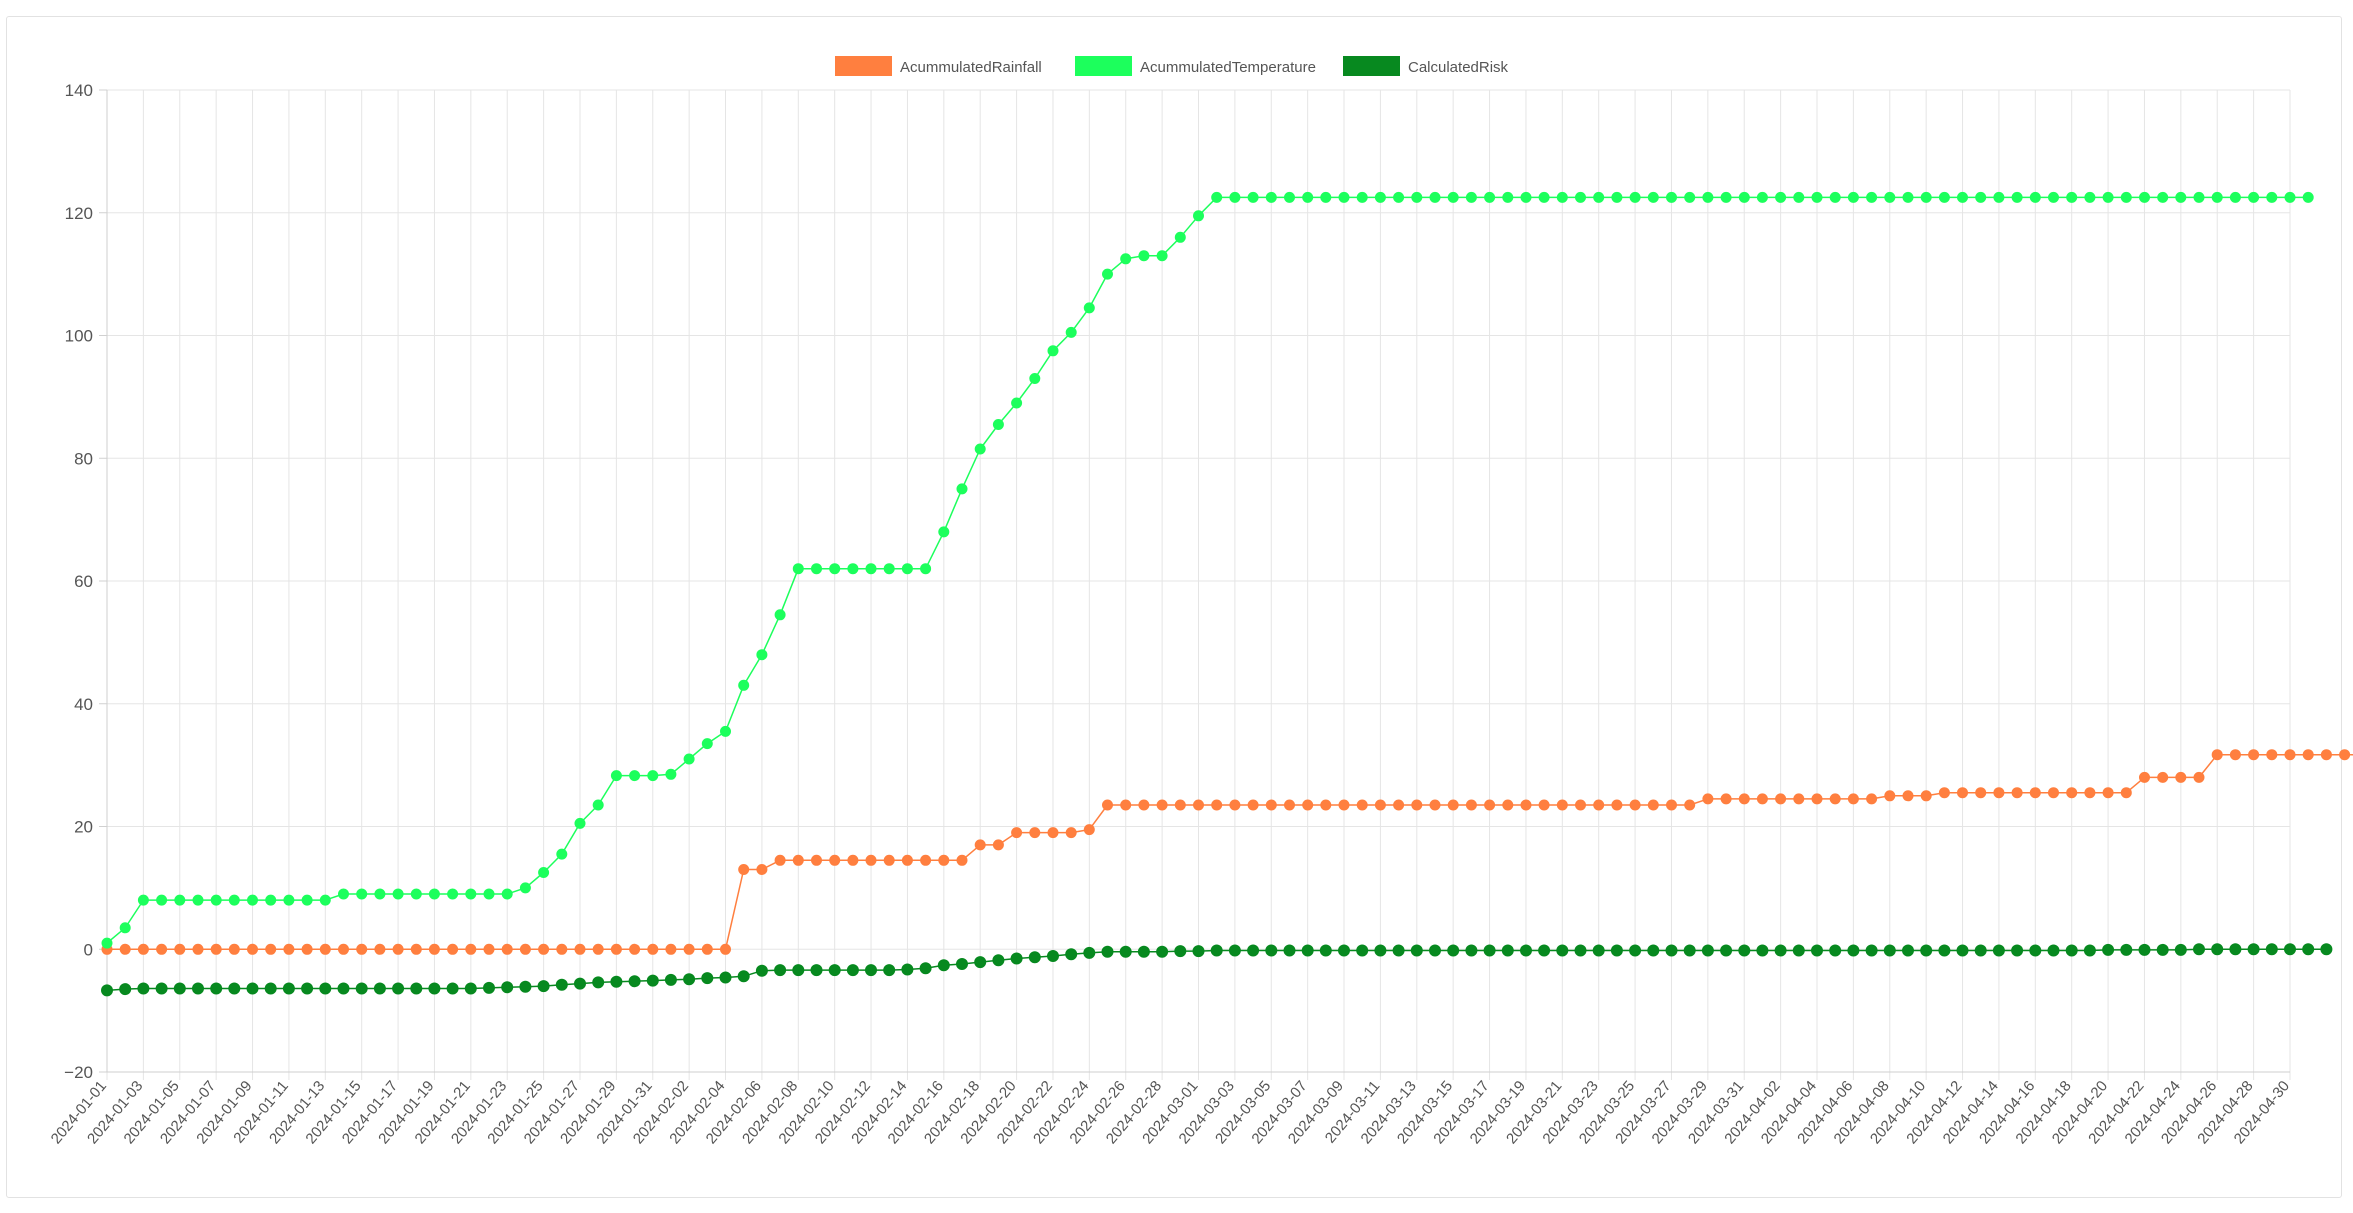 This screenshot has height=1213, width=2353. I want to click on legend-label-calculatedrisk: CalculatedRisk, so click(1458, 67).